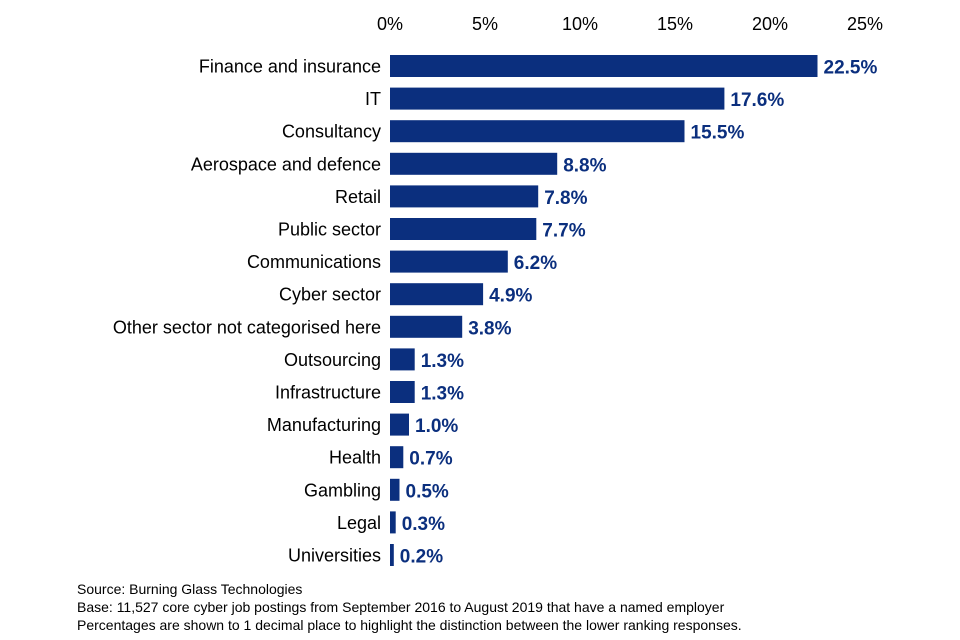  I want to click on category-label: Consultancy, so click(331, 132).